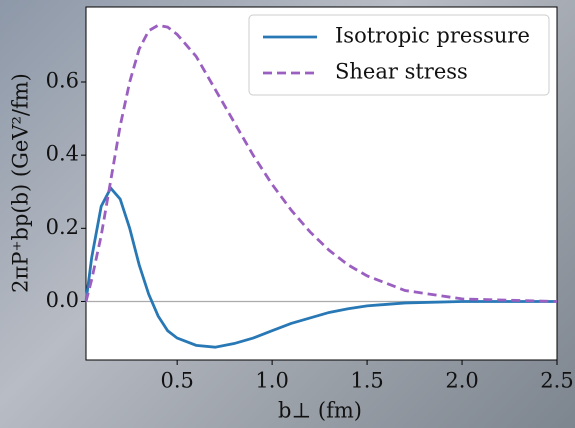  I want to click on legend-label: Isotropic pressure, so click(432, 36).